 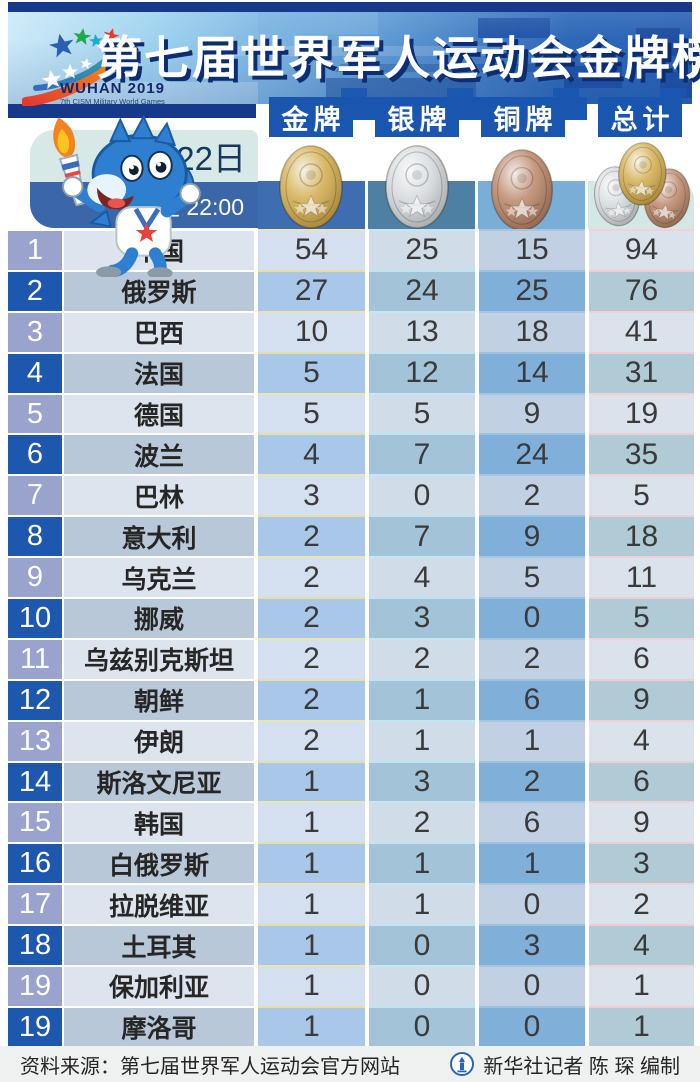 What do you see at coordinates (159, 863) in the screenshot?
I see `country-cell: 白俄罗斯` at bounding box center [159, 863].